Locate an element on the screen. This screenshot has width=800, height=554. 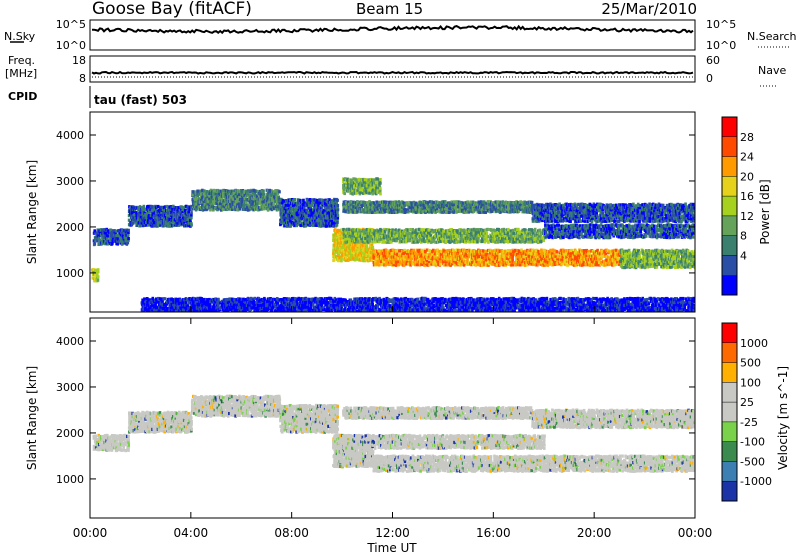
freq-tick-bottom: 8 is located at coordinates (82, 78).